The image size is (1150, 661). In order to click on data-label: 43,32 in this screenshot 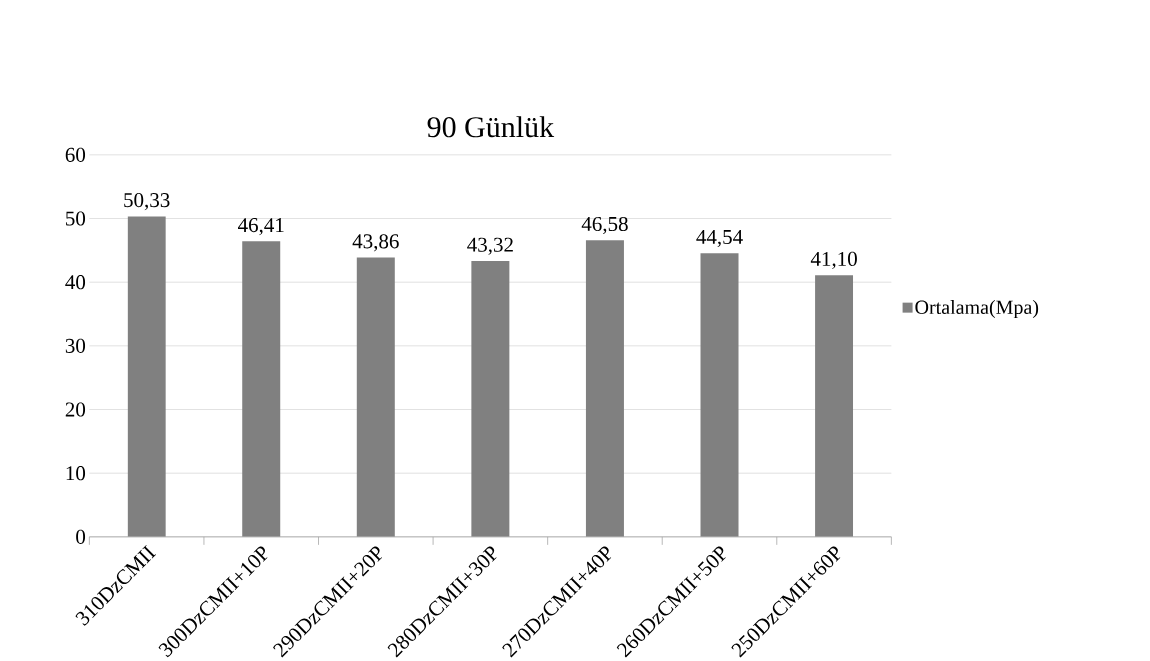, I will do `click(490, 246)`.